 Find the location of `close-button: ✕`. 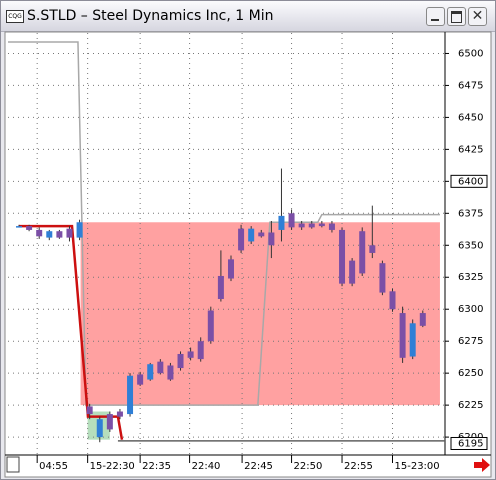

close-button: ✕ is located at coordinates (477, 16).